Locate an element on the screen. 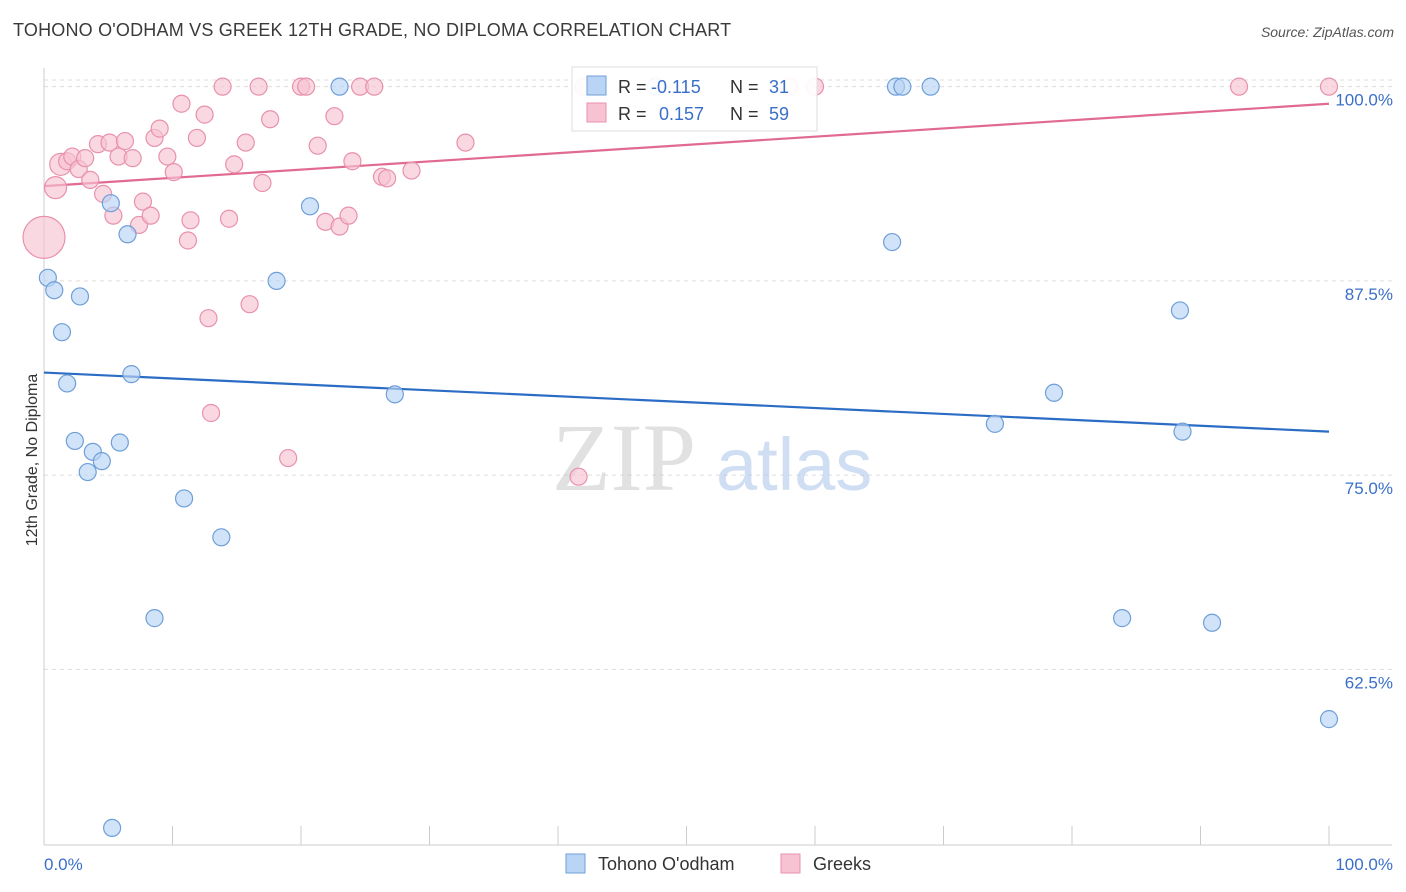 Image resolution: width=1406 pixels, height=892 pixels. stats-r-label-blue: R = is located at coordinates (632, 87).